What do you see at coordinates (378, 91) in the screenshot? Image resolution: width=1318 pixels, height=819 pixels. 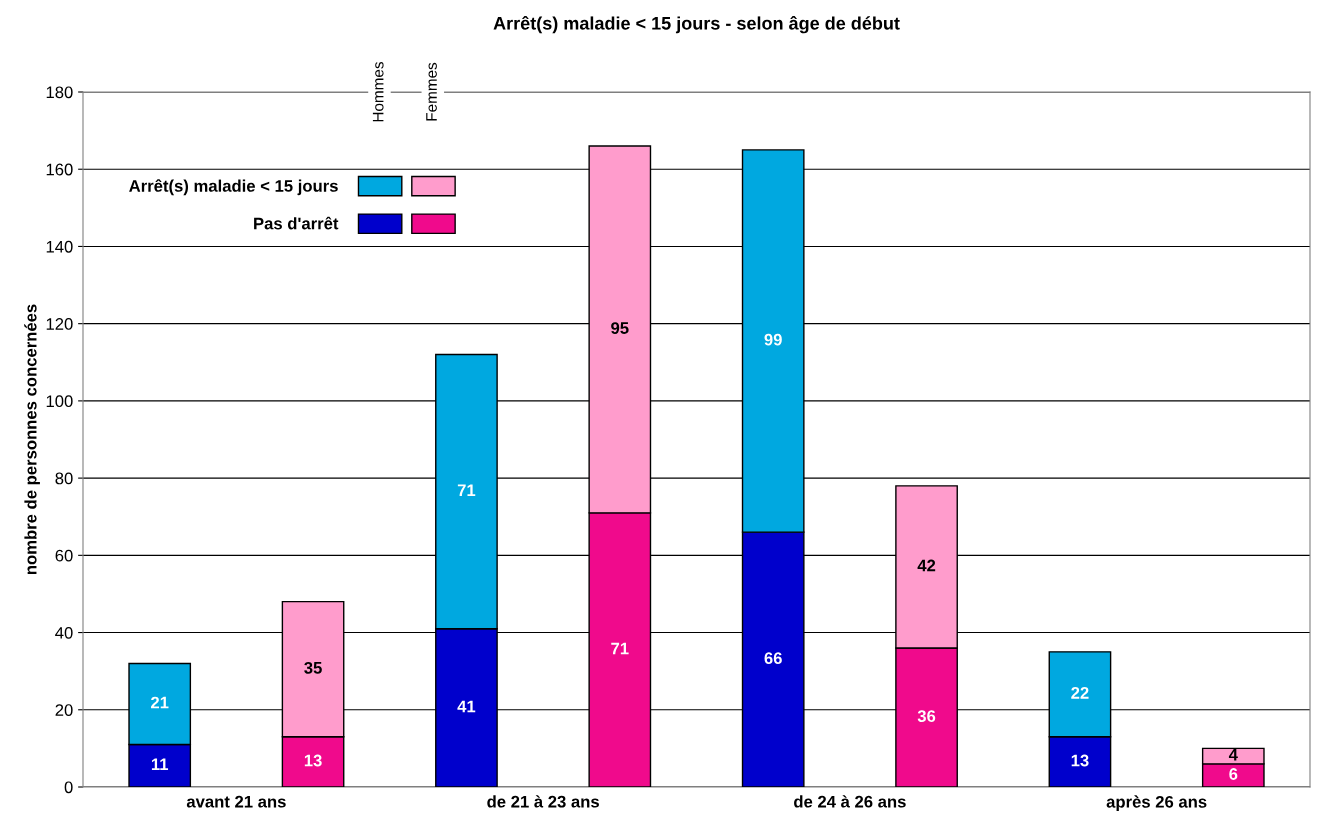 I see `annotation: Hommes` at bounding box center [378, 91].